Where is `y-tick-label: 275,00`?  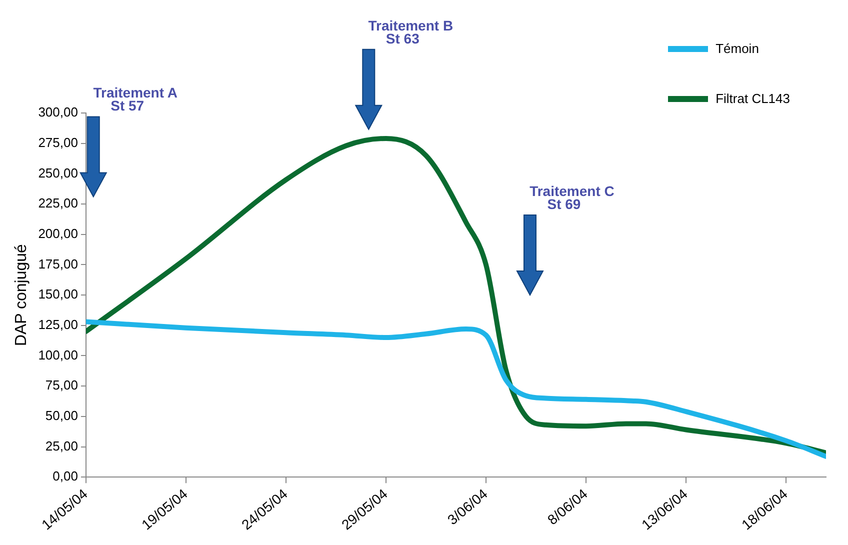 y-tick-label: 275,00 is located at coordinates (58, 142).